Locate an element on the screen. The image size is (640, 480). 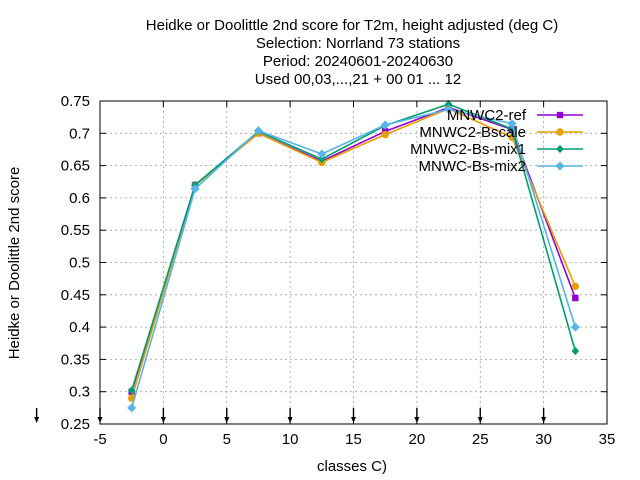
y-tick-label: 0.3 is located at coordinates (79, 392).